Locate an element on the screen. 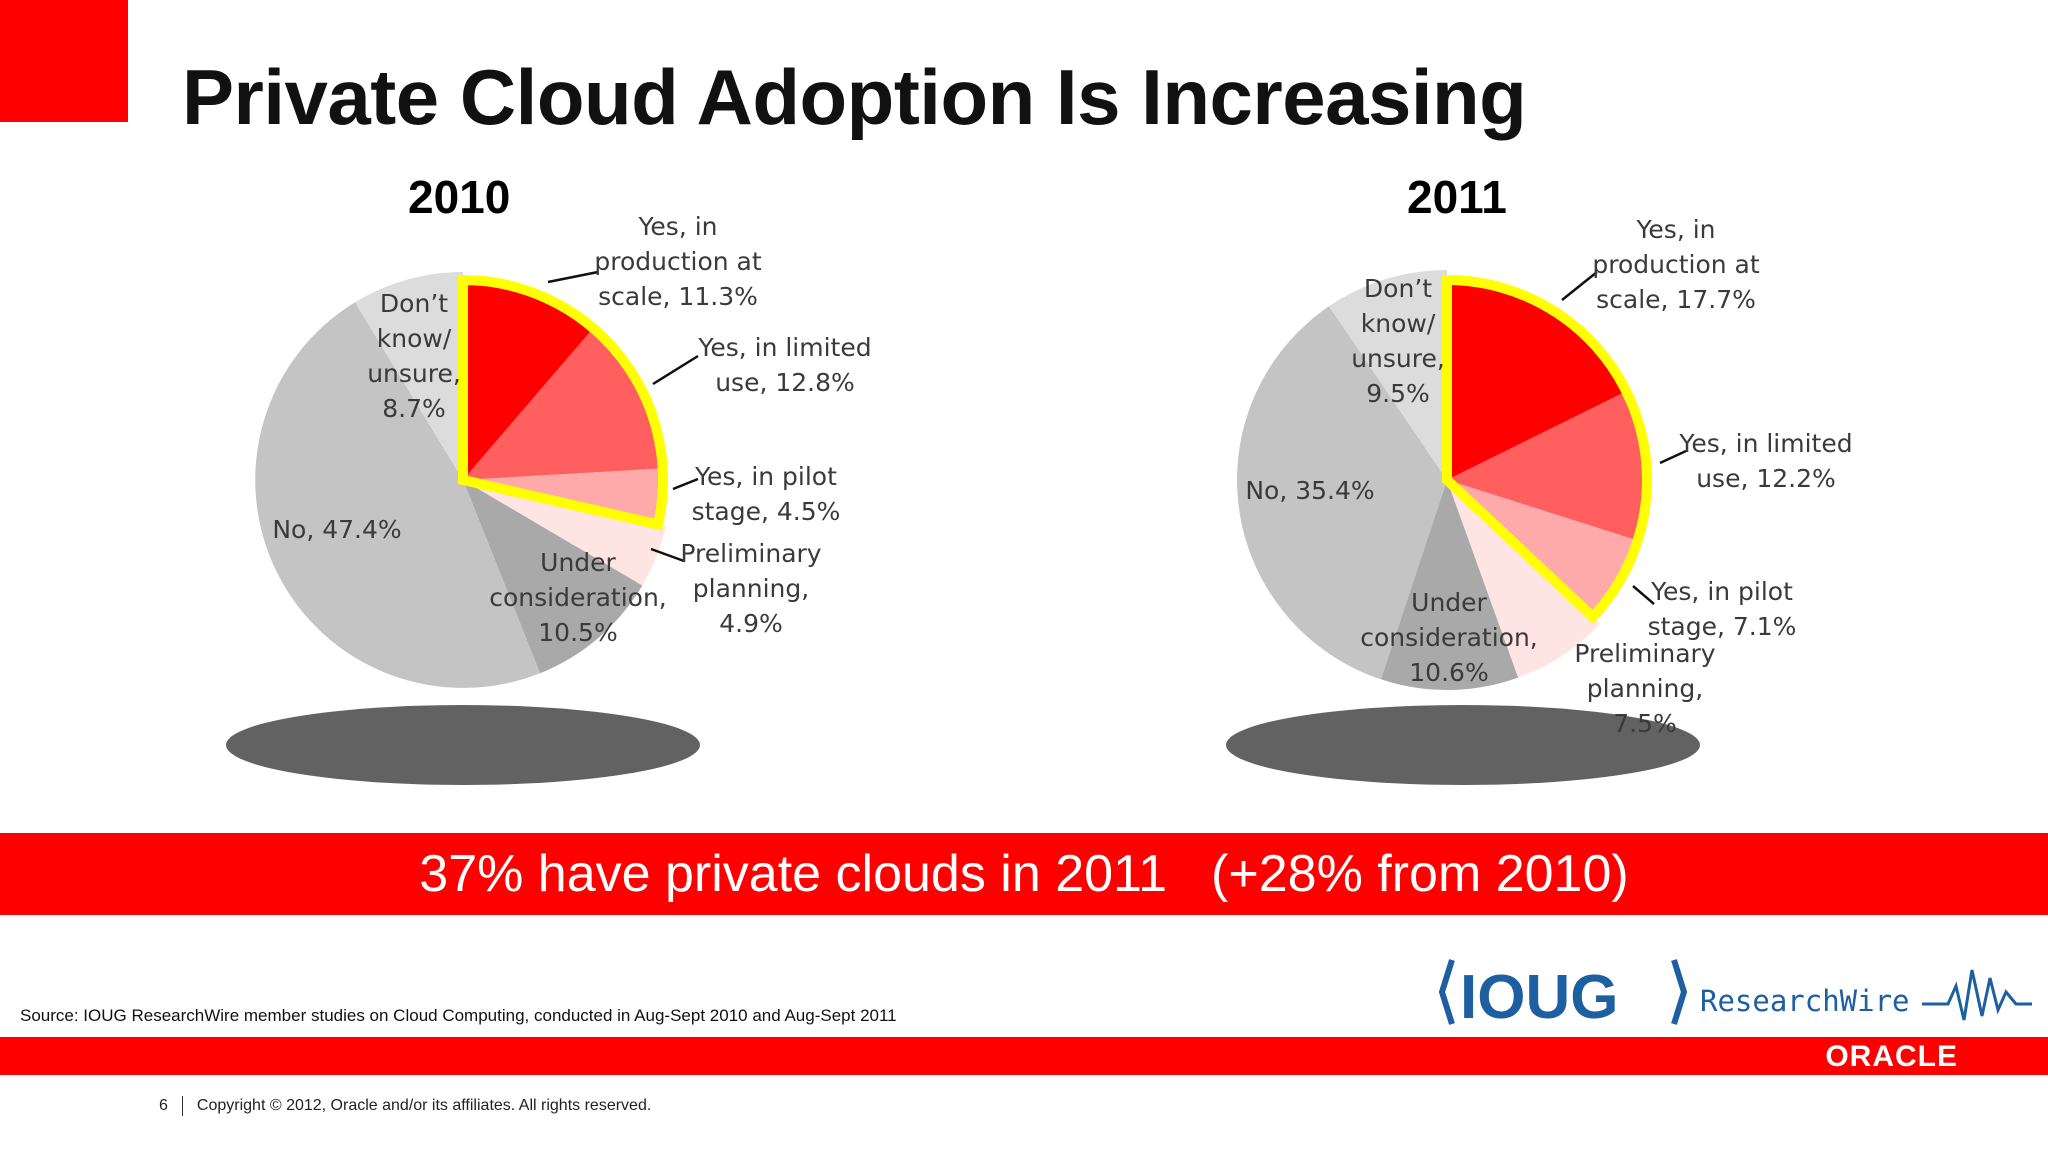 This screenshot has height=1152, width=2048. oracle-logo: ORACLE is located at coordinates (1891, 1056).